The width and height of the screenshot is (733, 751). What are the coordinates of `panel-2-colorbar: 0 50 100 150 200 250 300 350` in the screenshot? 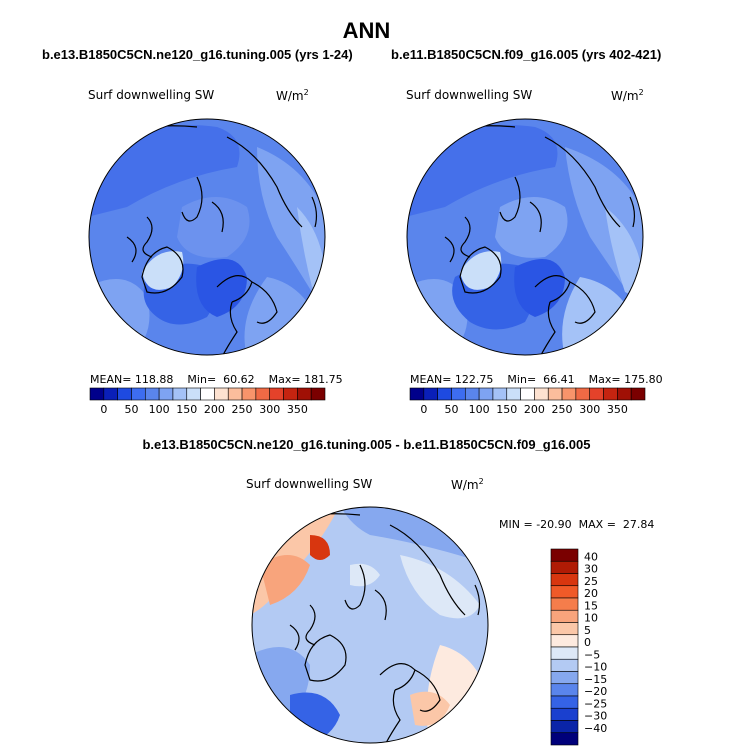 It's located at (527, 401).